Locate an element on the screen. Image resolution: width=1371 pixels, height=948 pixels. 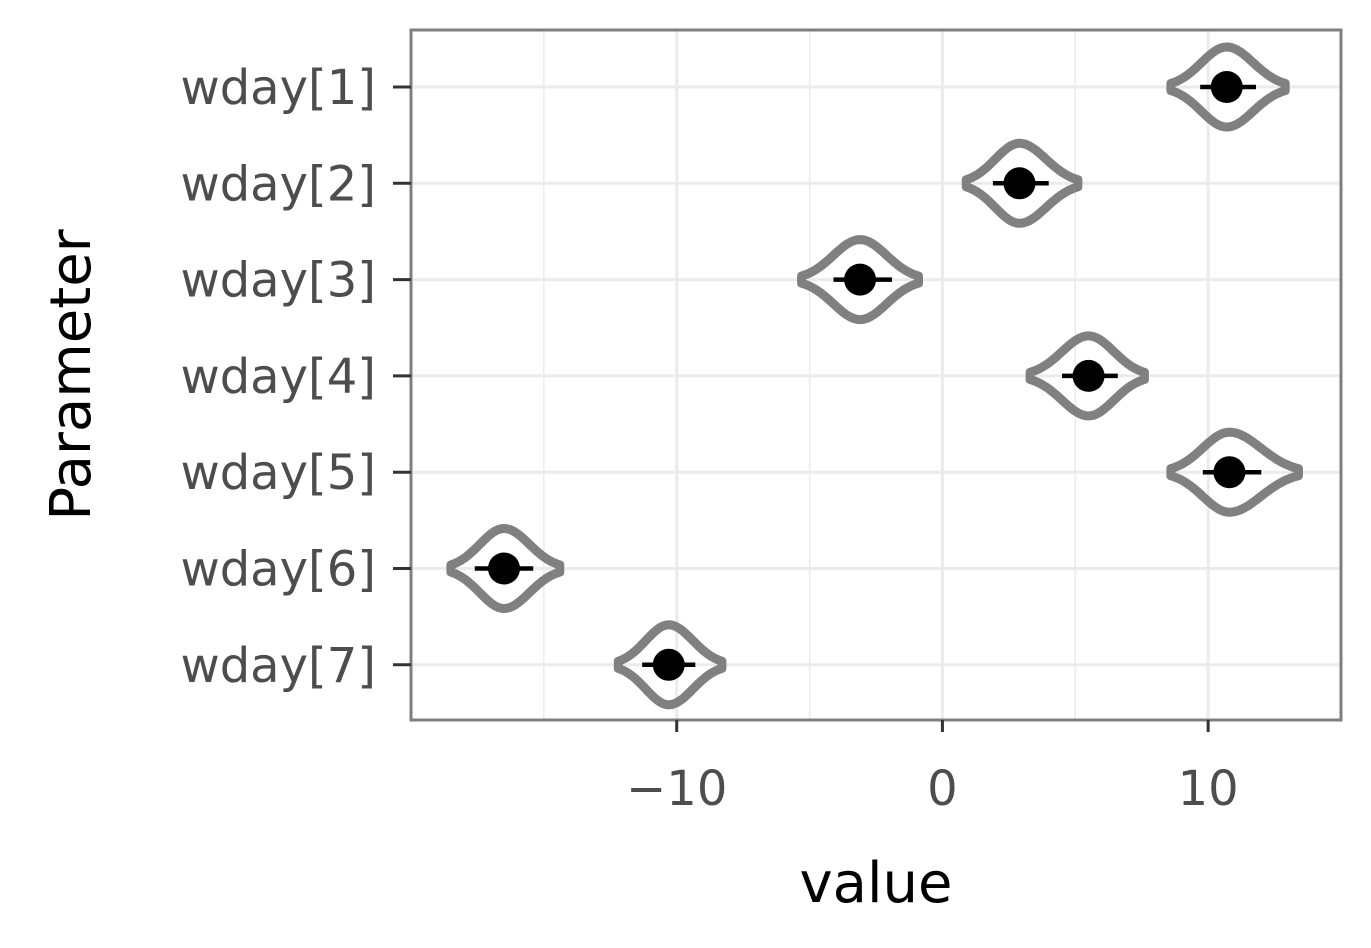
y-tick-label: wday[4] is located at coordinates (278, 377).